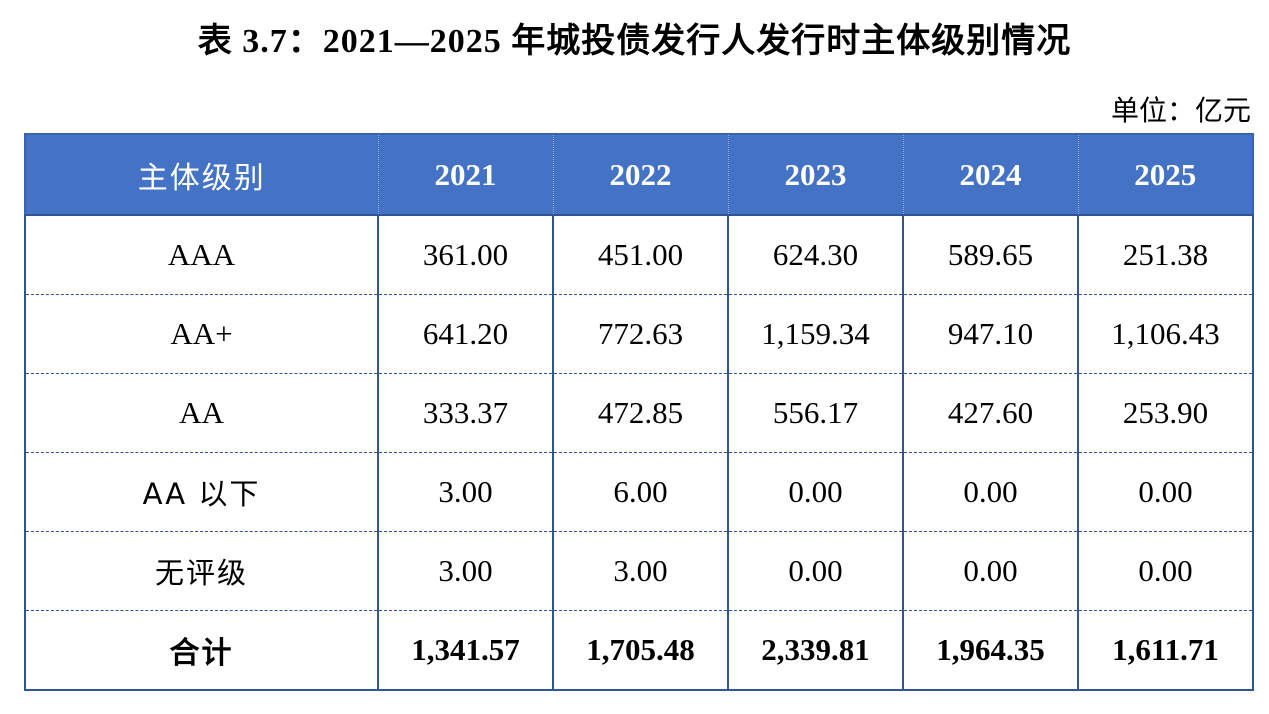 Image resolution: width=1269 pixels, height=714 pixels. What do you see at coordinates (201, 254) in the screenshot?
I see `row-label: AAA` at bounding box center [201, 254].